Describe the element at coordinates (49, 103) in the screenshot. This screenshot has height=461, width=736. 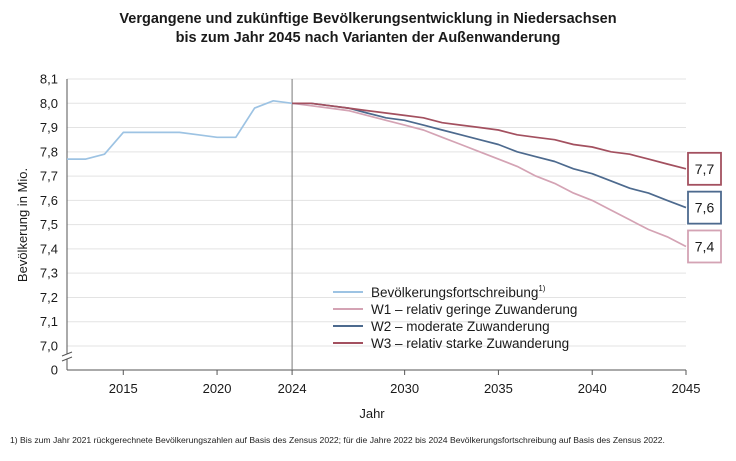
I see `y-tick-label-10: 8,0` at that location.